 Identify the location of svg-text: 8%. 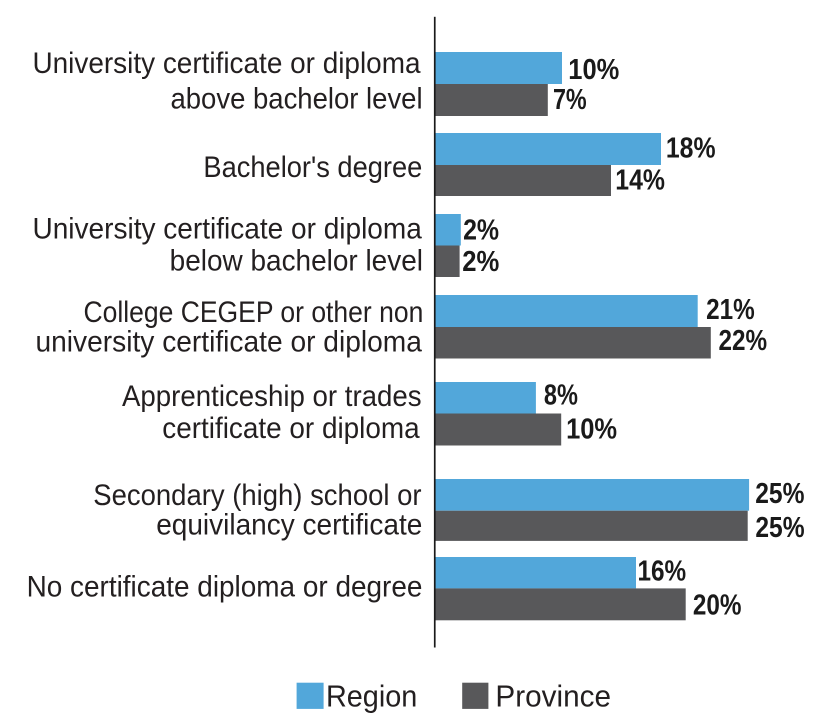
(561, 394).